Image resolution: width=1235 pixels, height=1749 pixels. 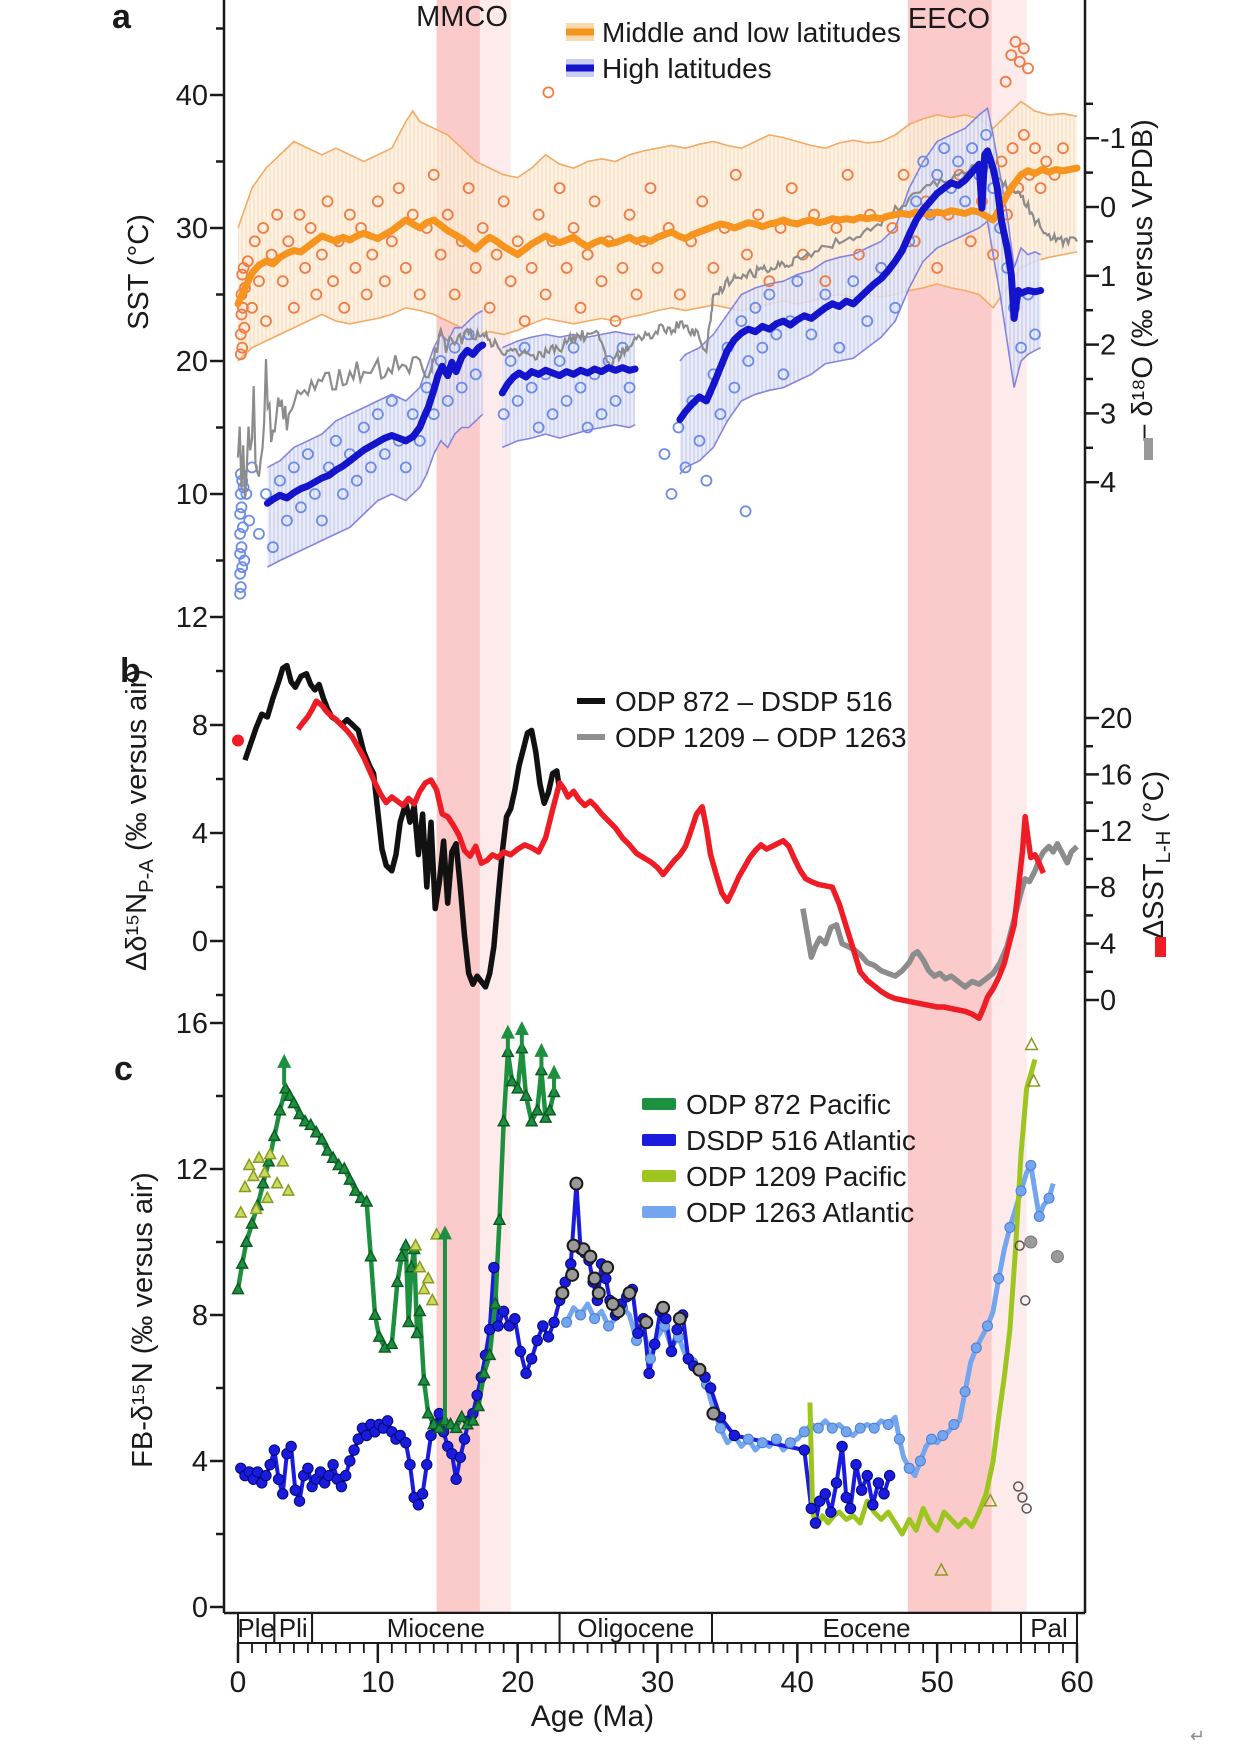 What do you see at coordinates (200, 726) in the screenshot?
I see `left-tick-label: 8` at bounding box center [200, 726].